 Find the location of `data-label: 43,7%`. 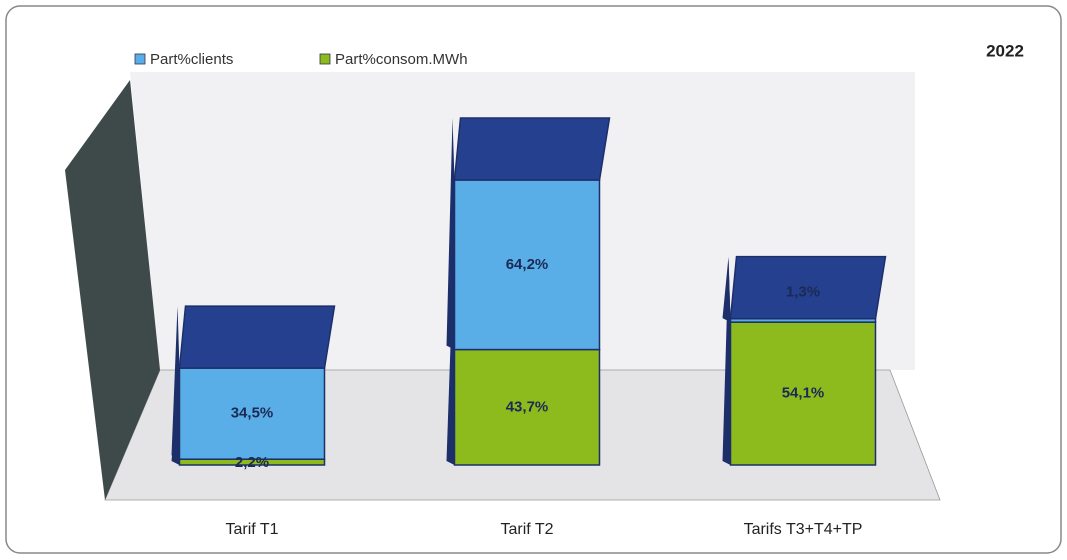

data-label: 43,7% is located at coordinates (527, 406).